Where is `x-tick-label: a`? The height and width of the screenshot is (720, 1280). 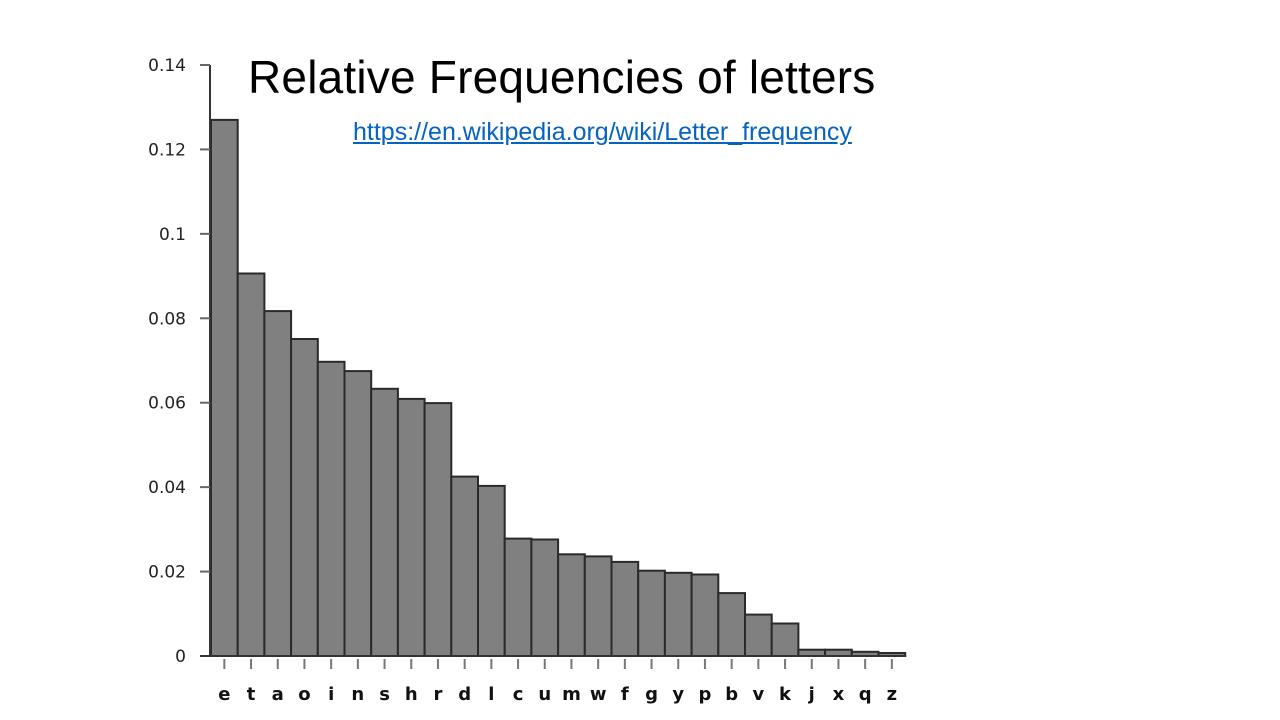
x-tick-label: a is located at coordinates (278, 694).